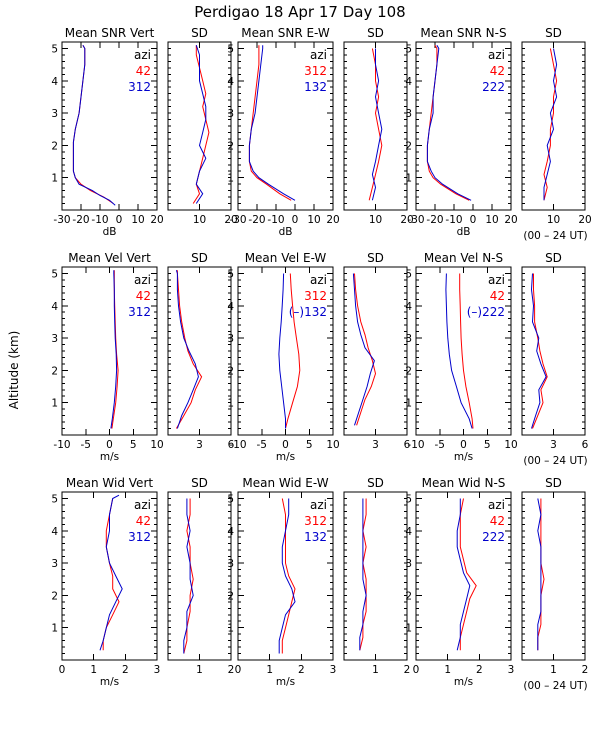 This screenshot has width=600, height=750. I want to click on x-tick-label: -5, so click(262, 445).